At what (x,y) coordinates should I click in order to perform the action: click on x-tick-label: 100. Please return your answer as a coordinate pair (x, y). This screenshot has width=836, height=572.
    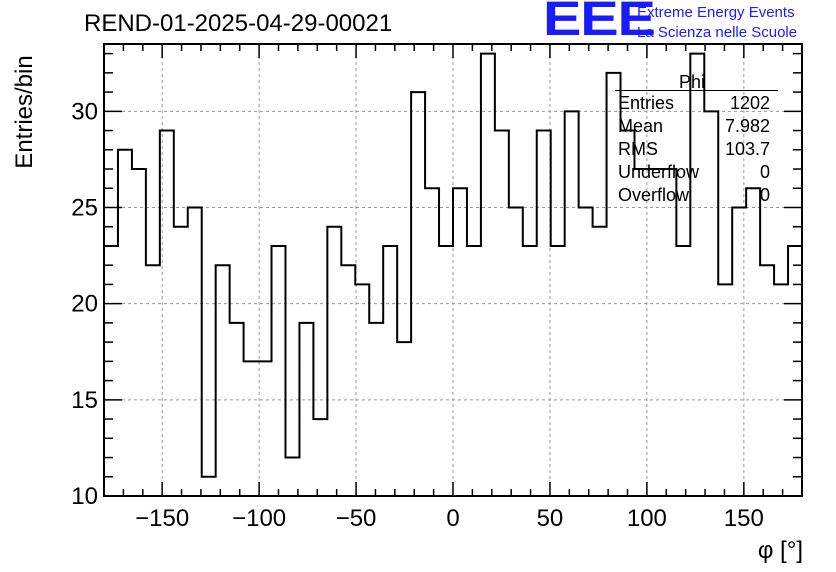
    Looking at the image, I should click on (647, 518).